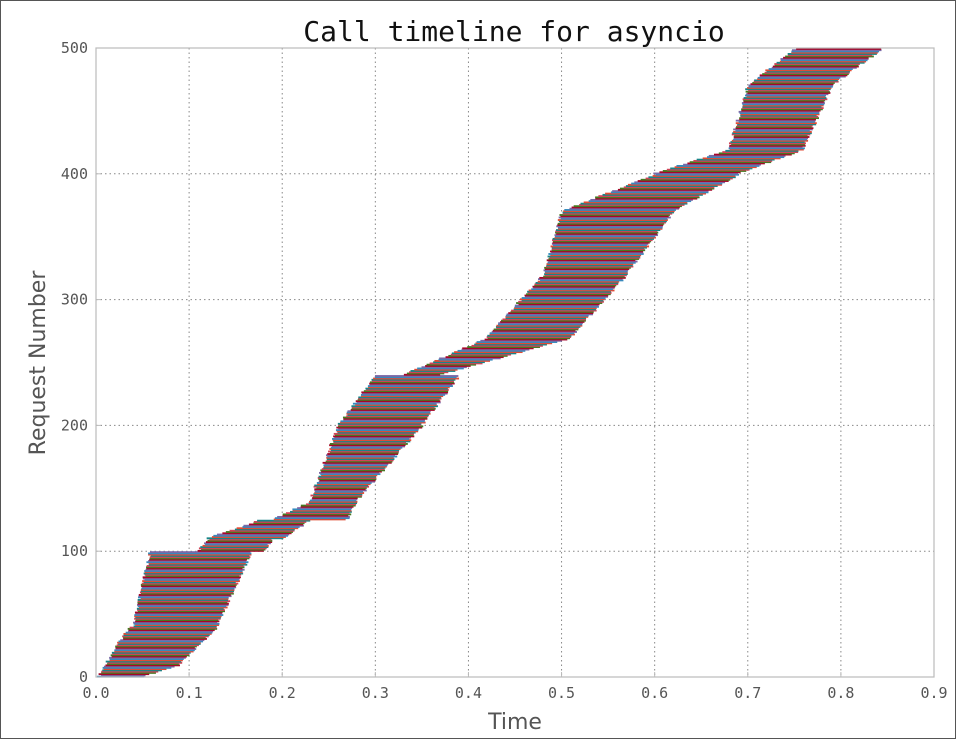 The image size is (956, 739). I want to click on x-tick-label: 0.2, so click(282, 693).